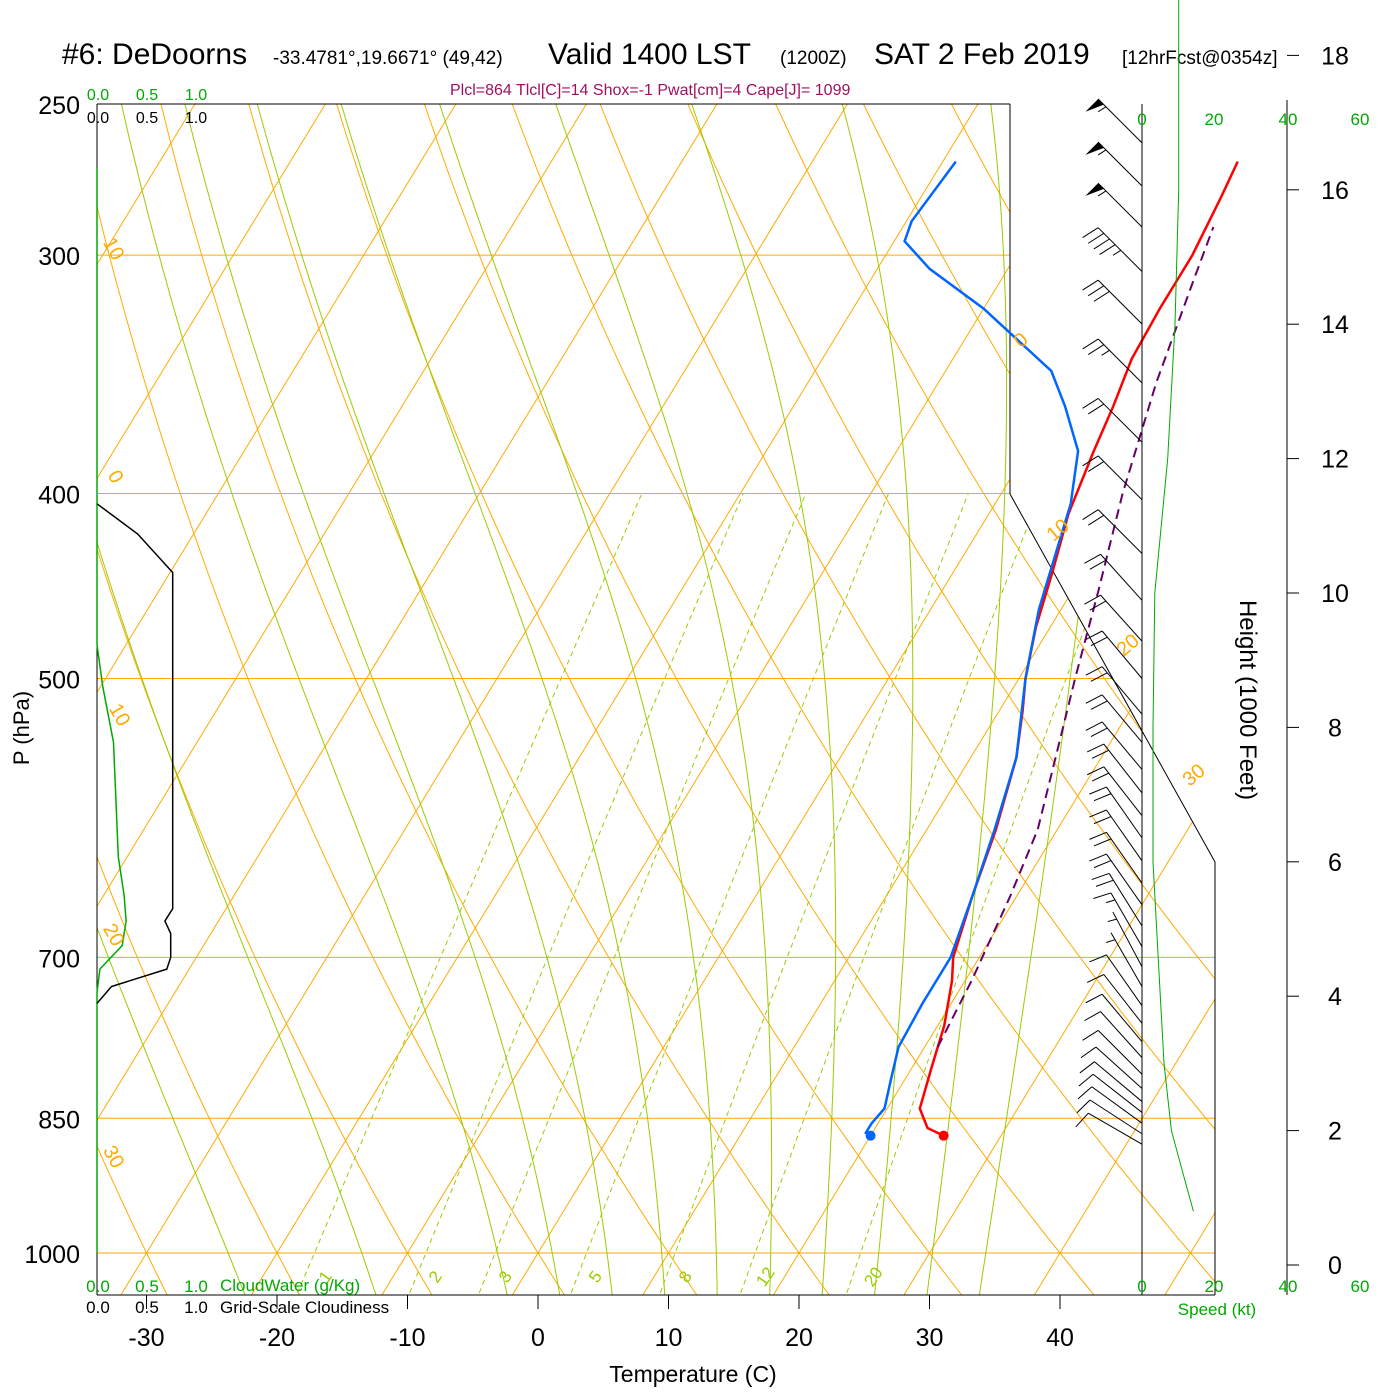 This screenshot has width=1400, height=1400. Describe the element at coordinates (685, 1277) in the screenshot. I see `mixing-ratio-label: 8` at that location.